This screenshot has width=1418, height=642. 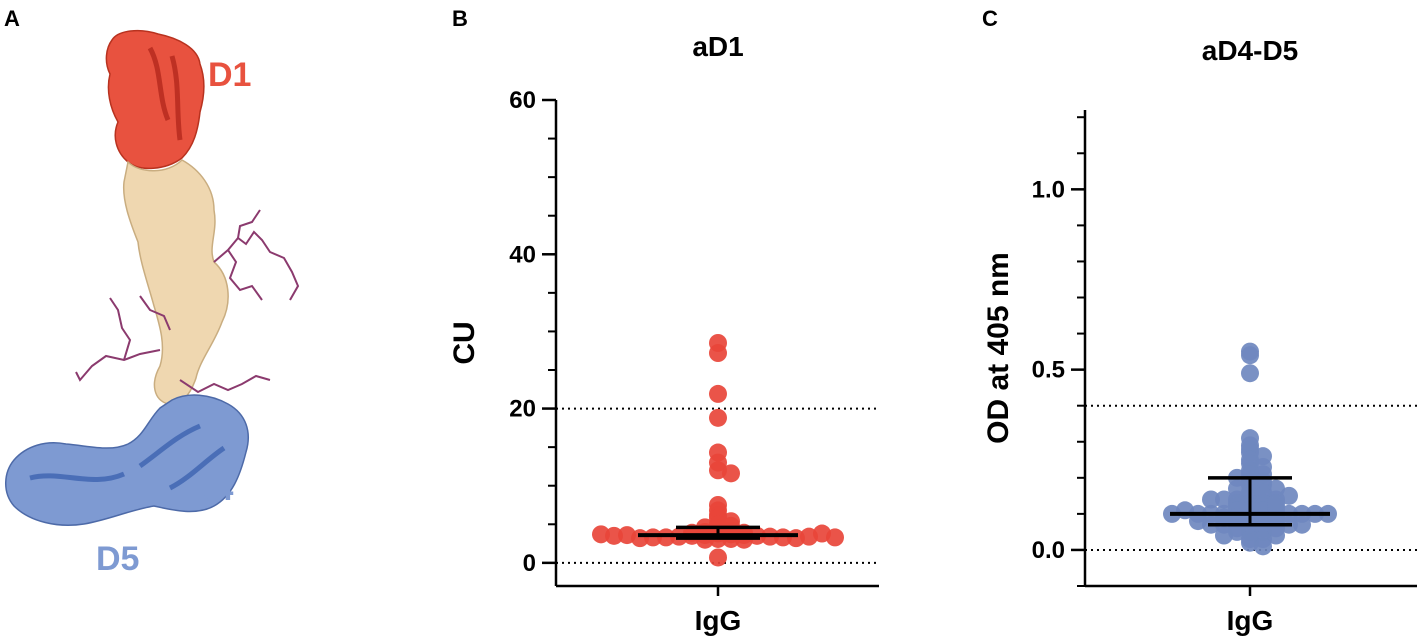 I want to click on domain-d4-d5-surface, so click(x=127, y=460).